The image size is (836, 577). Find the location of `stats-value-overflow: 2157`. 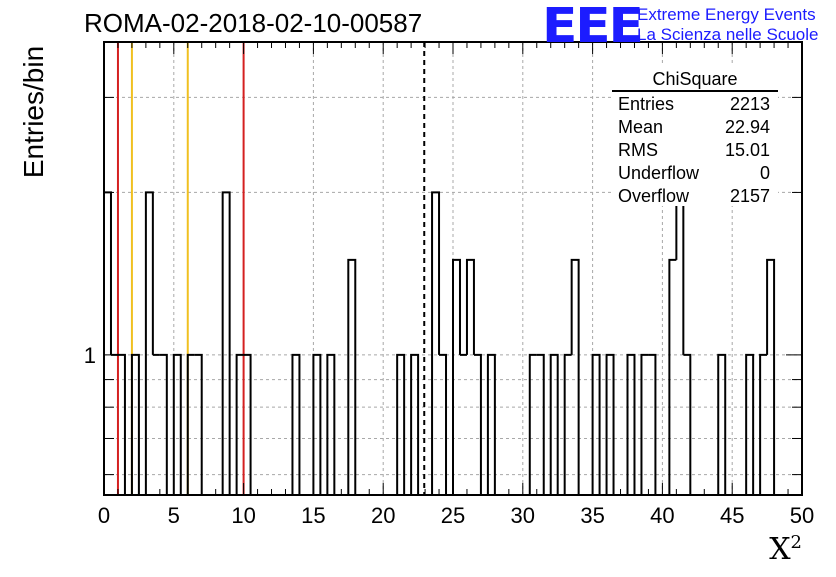

stats-value-overflow: 2157 is located at coordinates (750, 196).